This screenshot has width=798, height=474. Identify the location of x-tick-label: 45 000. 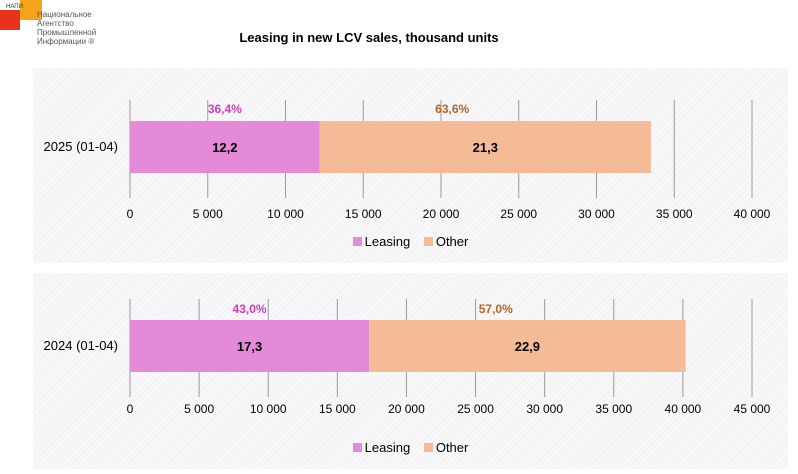
(752, 409).